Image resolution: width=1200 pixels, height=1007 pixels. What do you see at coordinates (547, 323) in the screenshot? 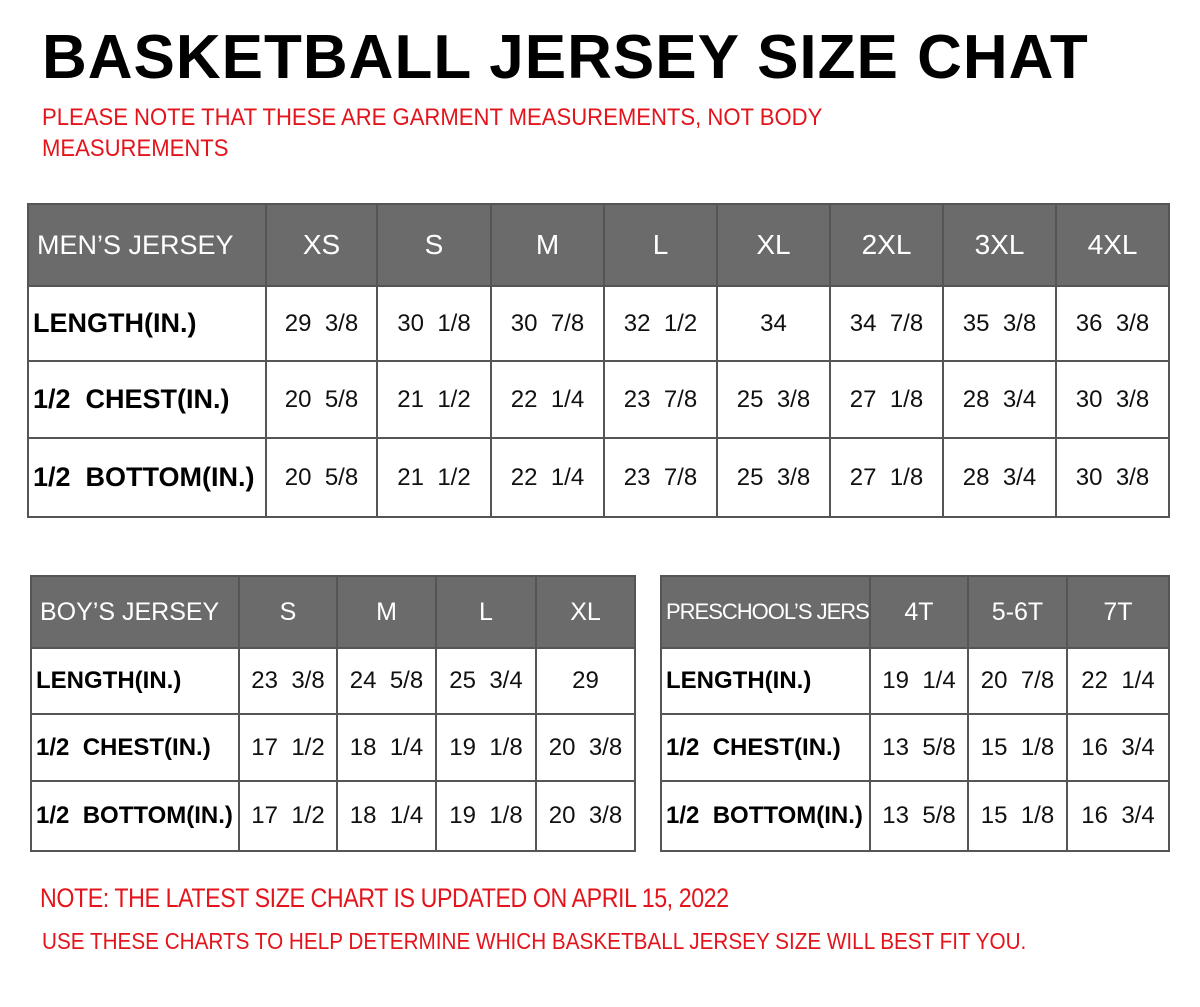
I see `measurement-value: 30 7/8` at bounding box center [547, 323].